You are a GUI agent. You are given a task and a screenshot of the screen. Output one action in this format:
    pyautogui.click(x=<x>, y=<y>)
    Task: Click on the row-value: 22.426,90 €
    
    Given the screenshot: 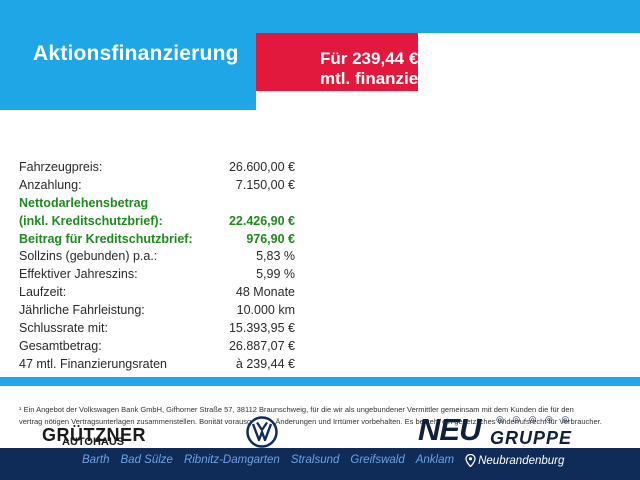 What is the action you would take?
    pyautogui.click(x=261, y=220)
    